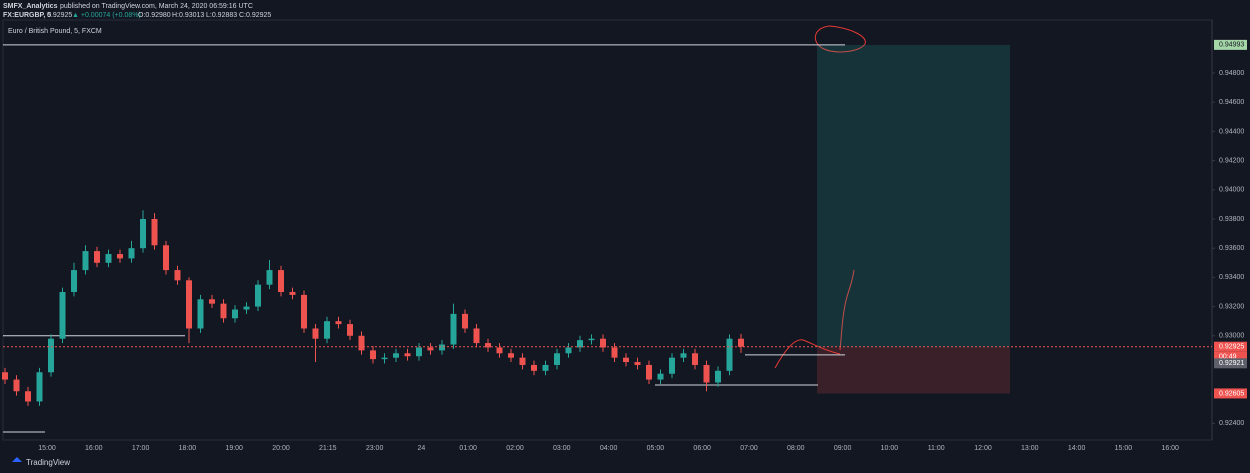 This screenshot has width=1250, height=473. I want to click on x-tick-label: 02:00, so click(515, 448).